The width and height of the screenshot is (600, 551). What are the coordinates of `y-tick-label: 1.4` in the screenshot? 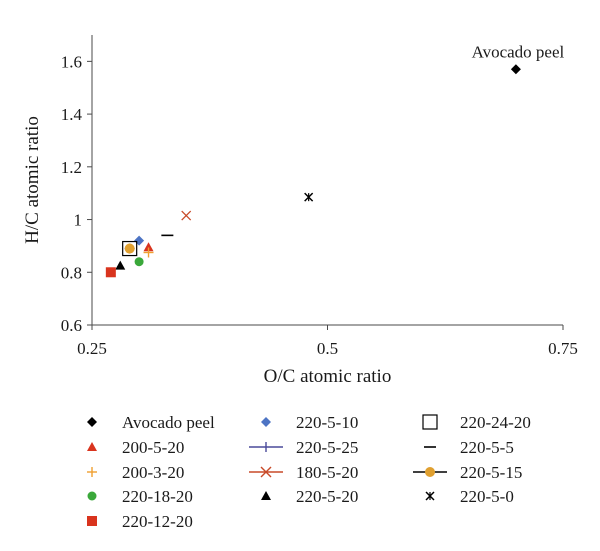 It's located at (72, 114).